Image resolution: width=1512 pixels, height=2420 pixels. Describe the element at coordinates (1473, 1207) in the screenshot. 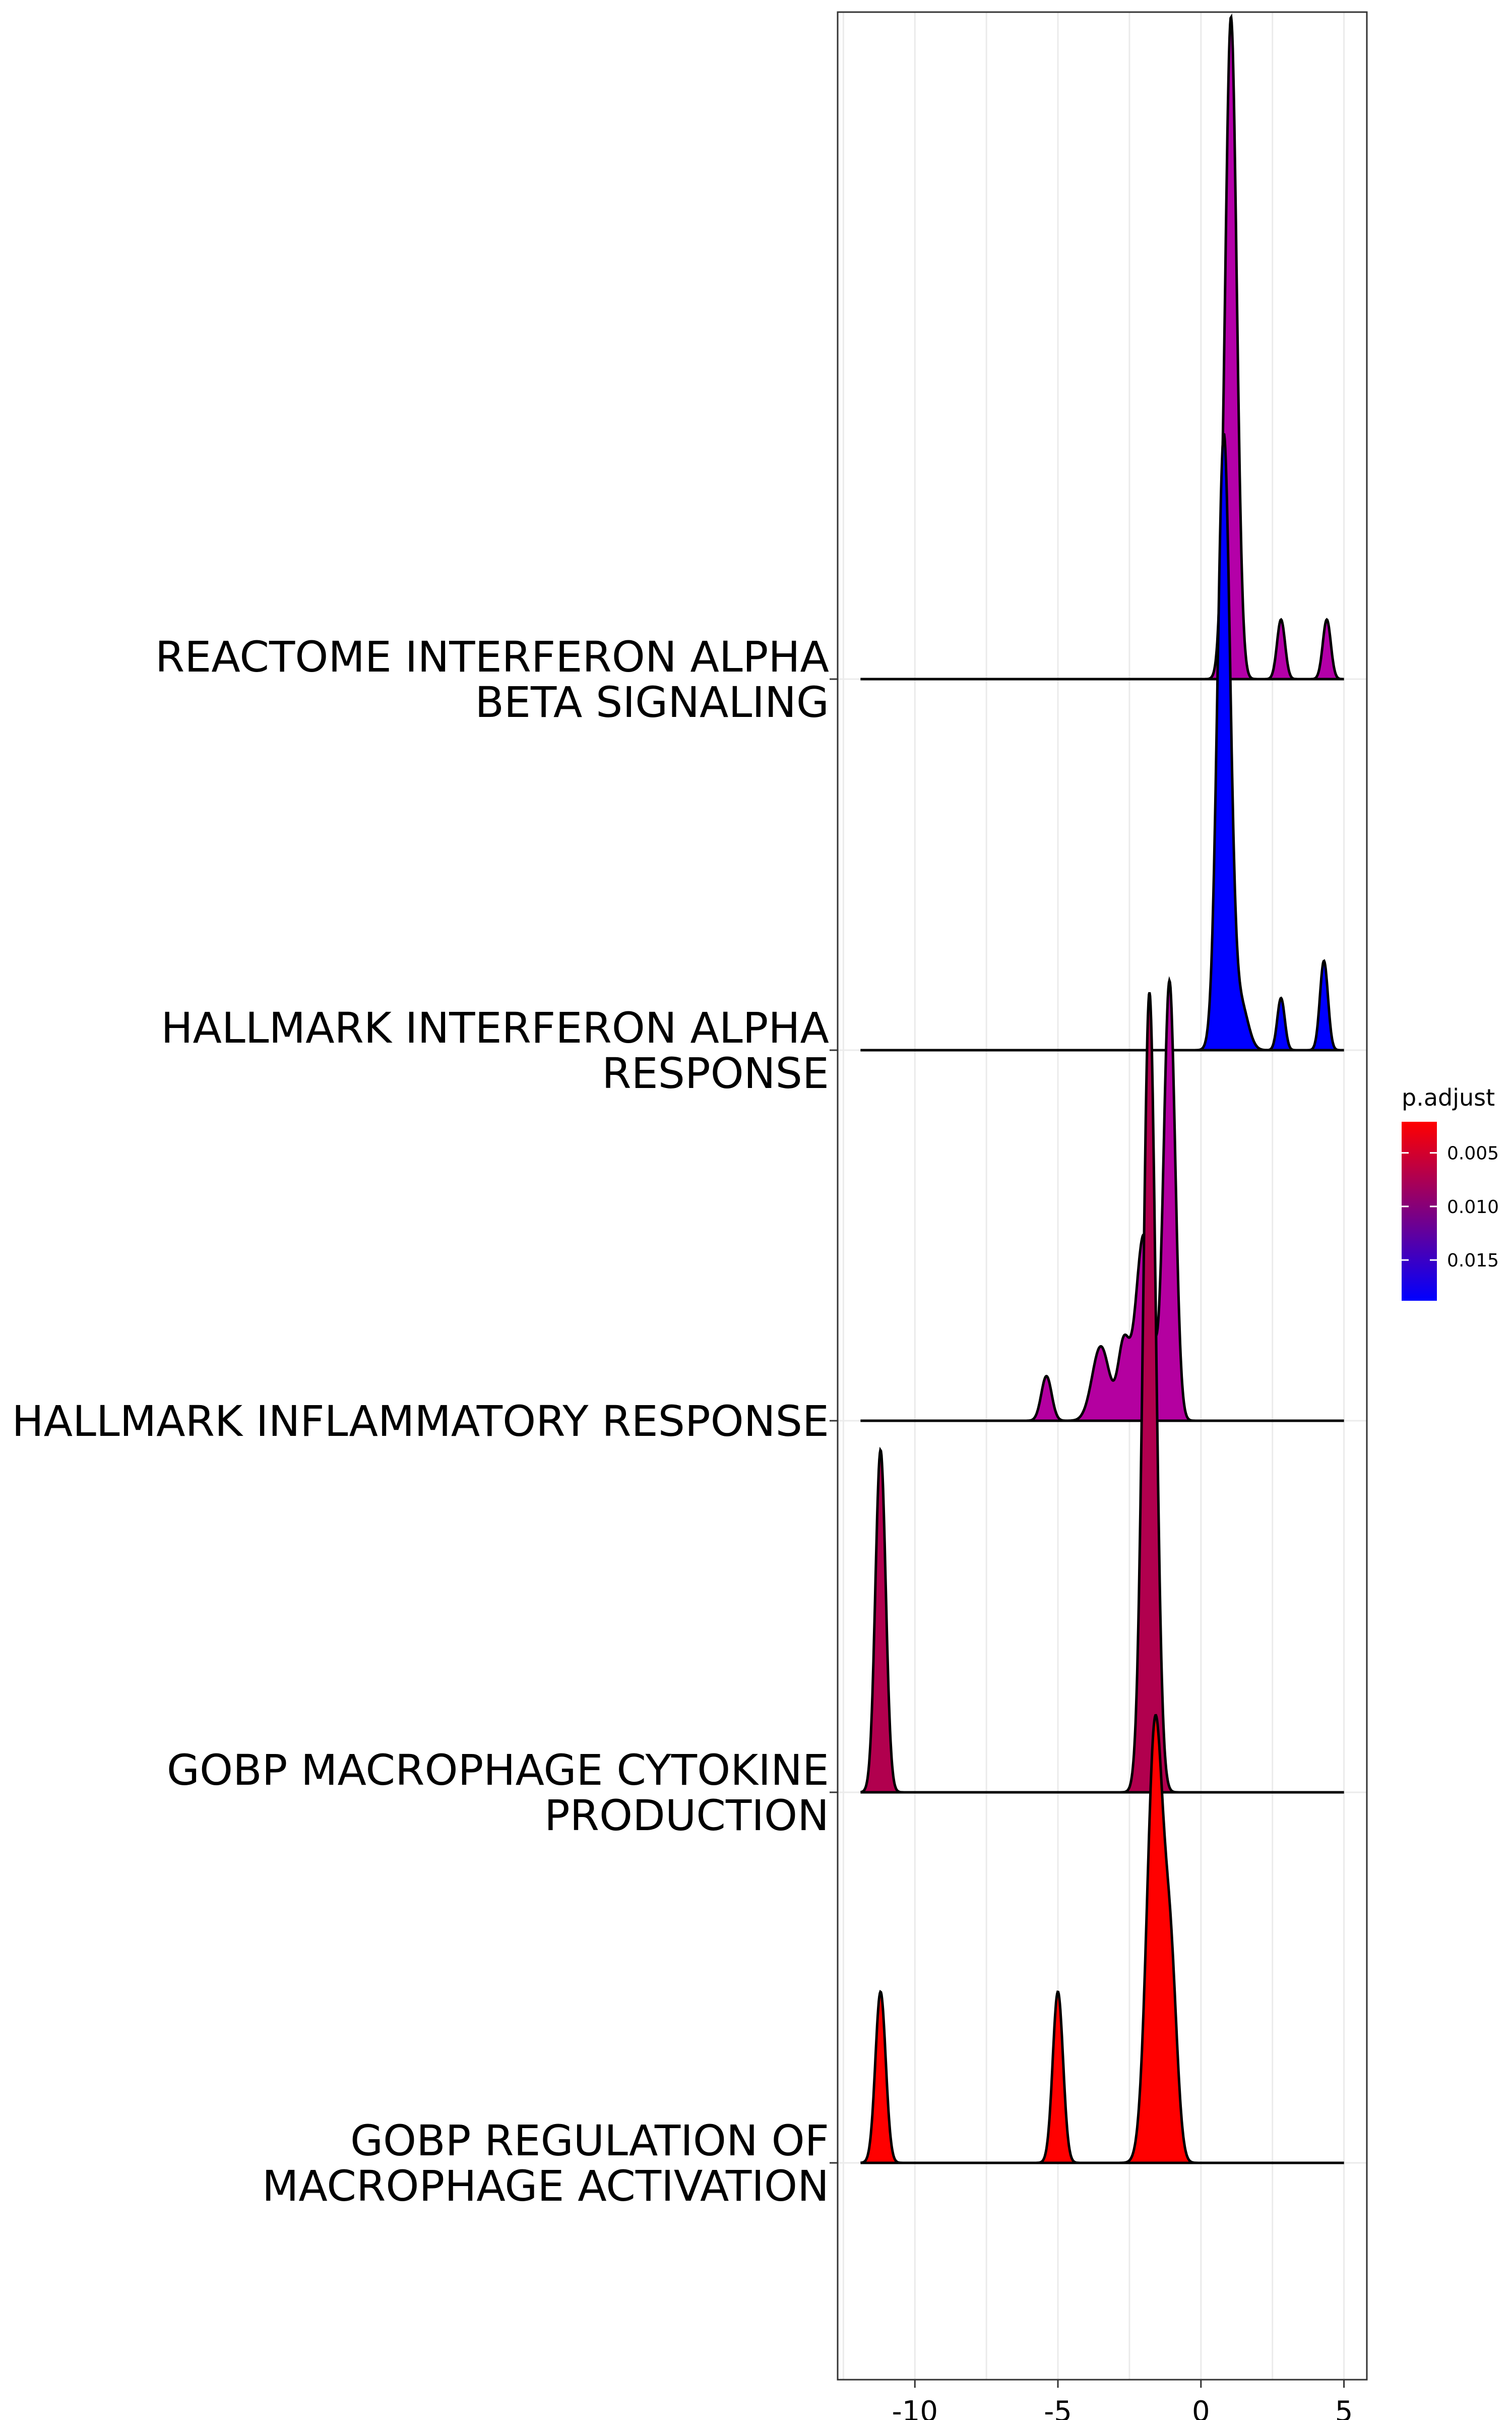

I see `legend-tick-label: 0.010` at that location.